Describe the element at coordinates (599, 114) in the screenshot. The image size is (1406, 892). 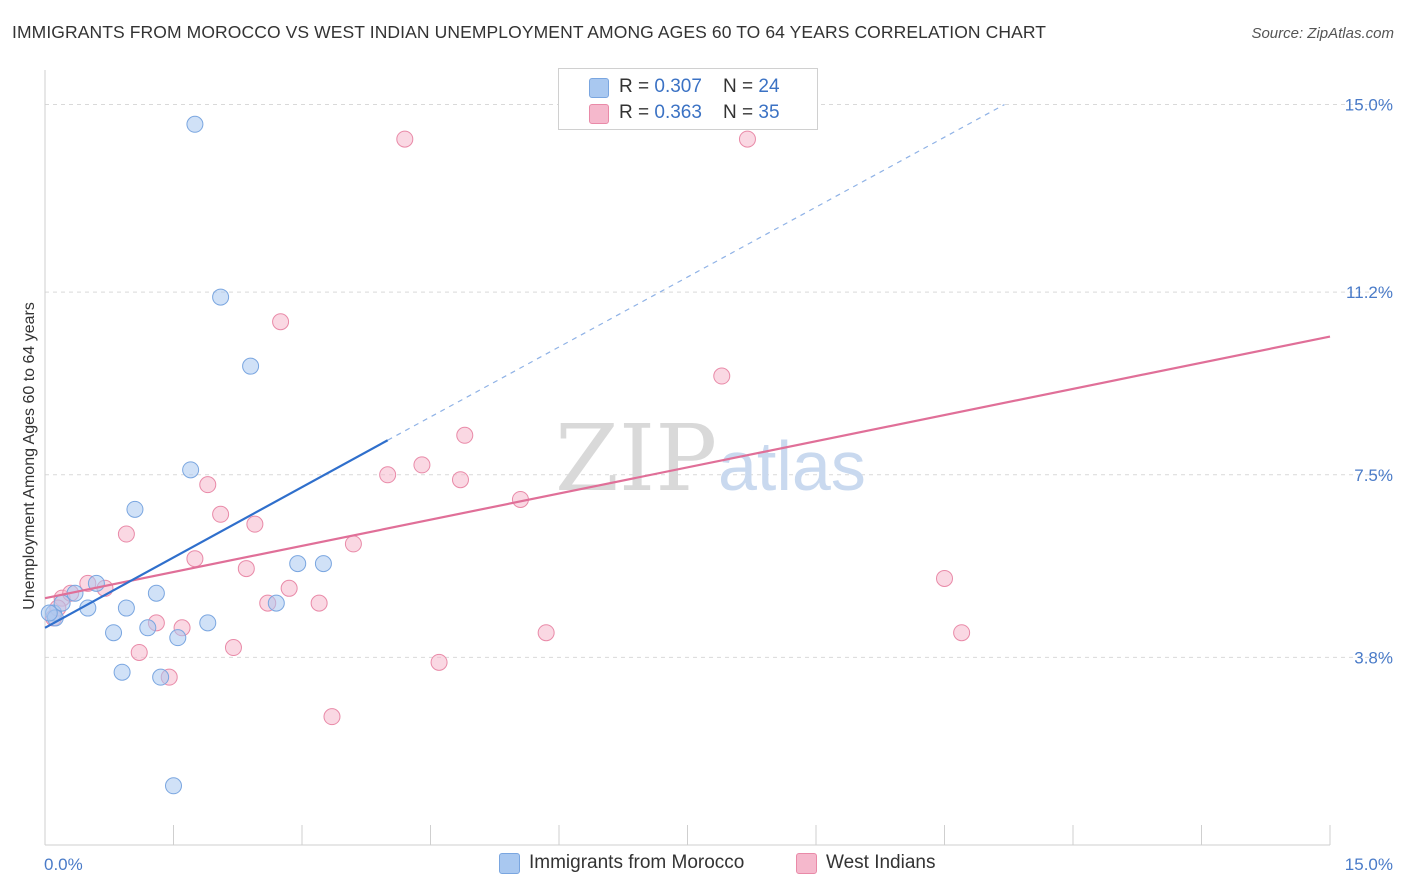
I see `legend-swatch-west-indians` at that location.